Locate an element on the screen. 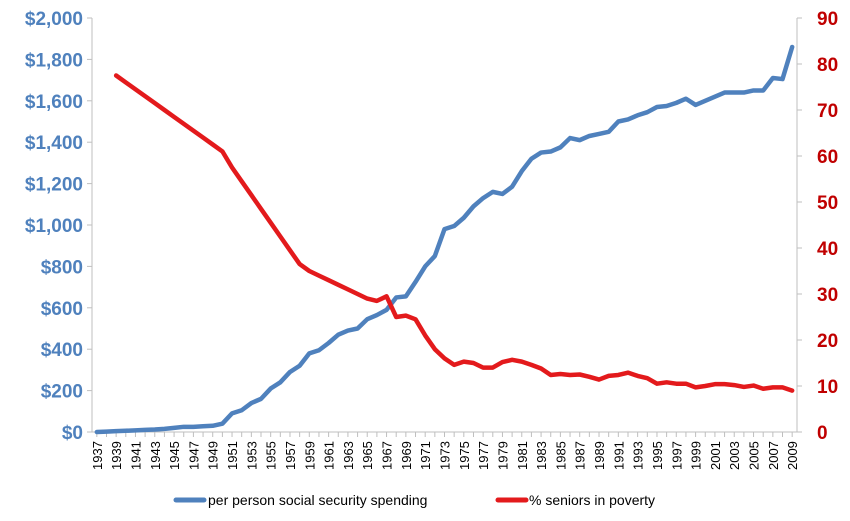 The width and height of the screenshot is (850, 521). left-tick-label: $1,400 is located at coordinates (54, 143).